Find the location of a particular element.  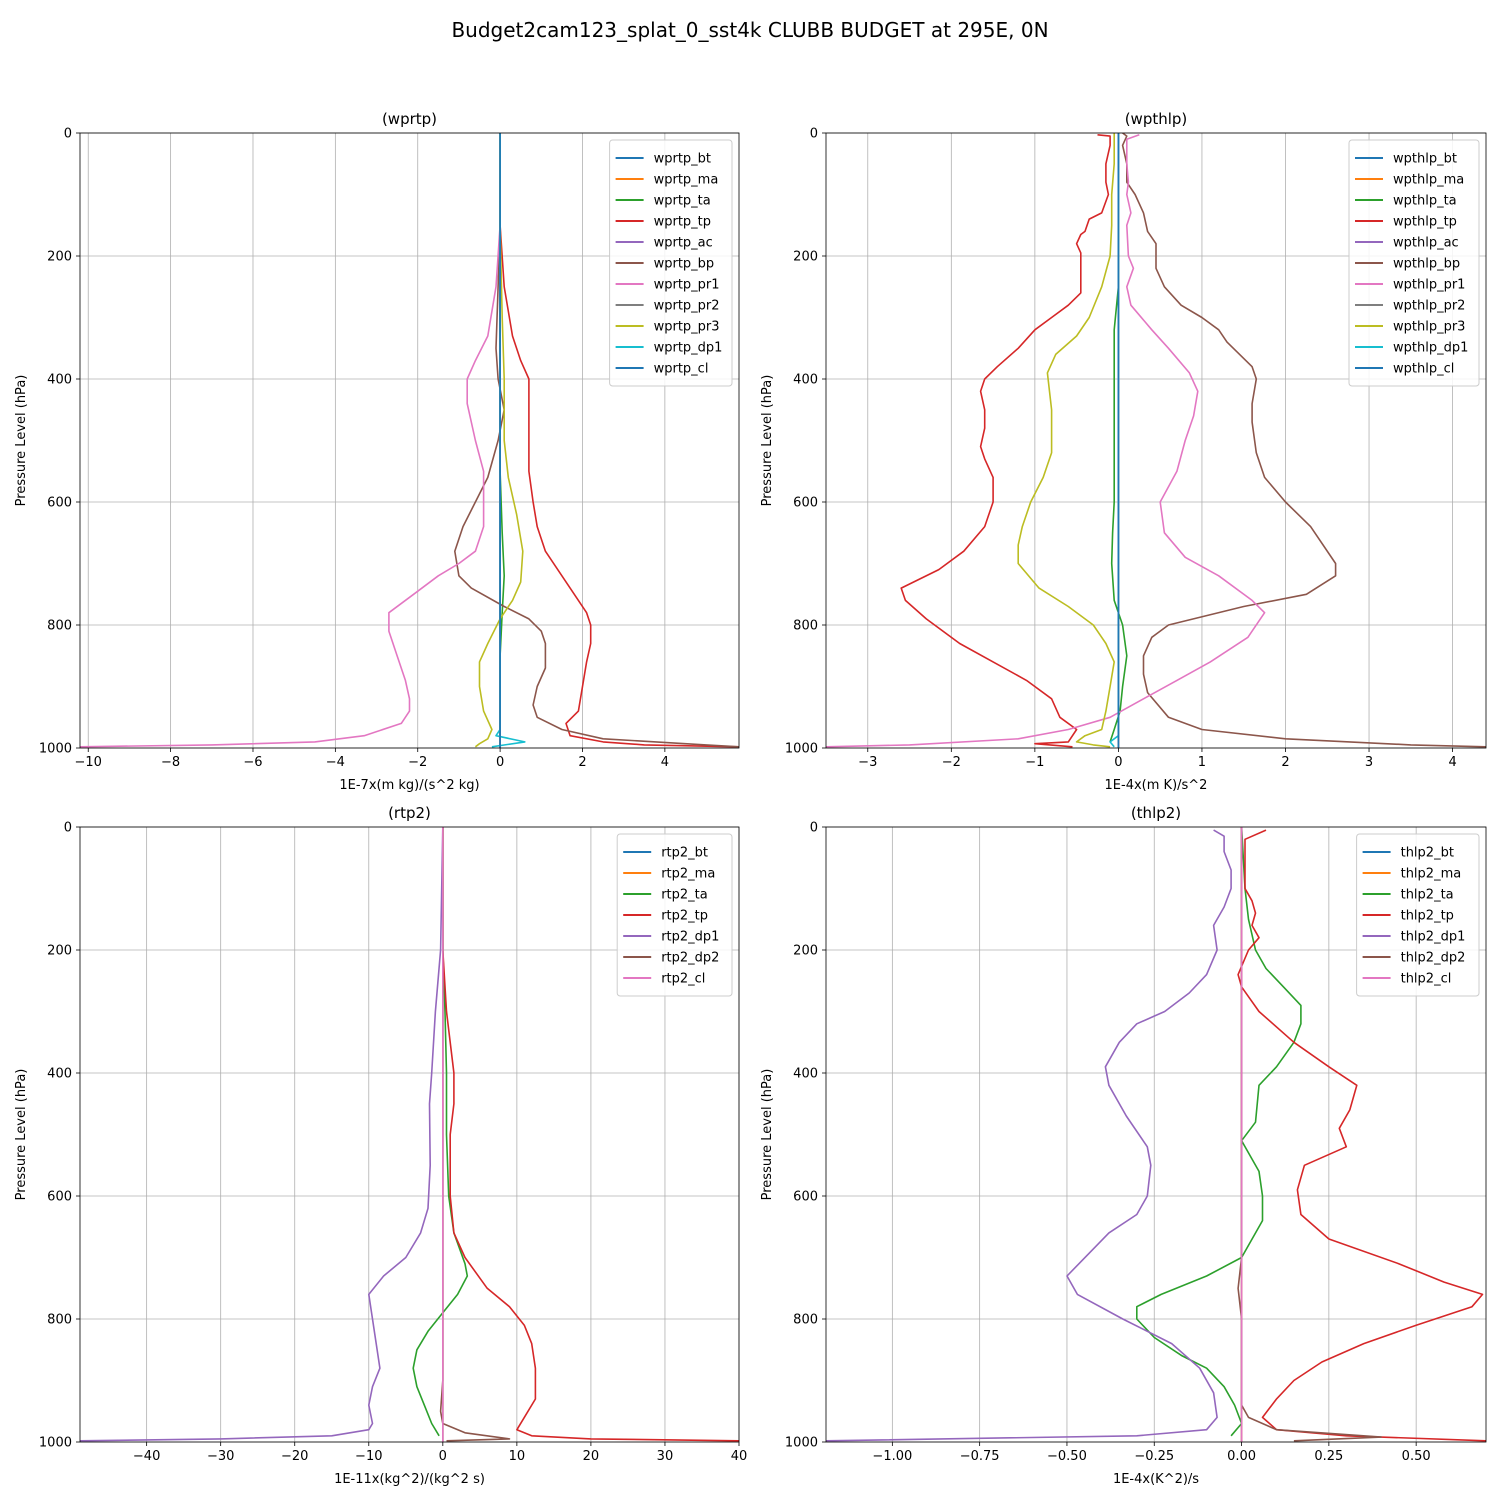

legend-label-wpthlp_pr3: wpthlp_pr3 is located at coordinates (1429, 327).